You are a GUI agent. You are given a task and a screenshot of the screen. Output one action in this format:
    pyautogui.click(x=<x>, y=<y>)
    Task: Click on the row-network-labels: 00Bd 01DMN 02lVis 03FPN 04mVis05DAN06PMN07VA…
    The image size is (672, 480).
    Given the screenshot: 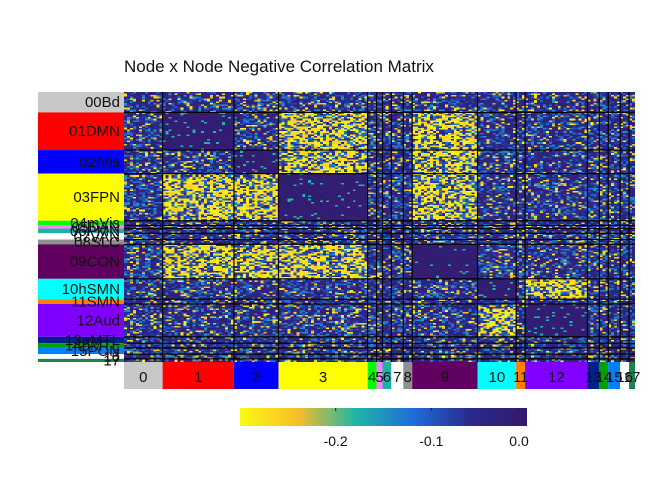 What is the action you would take?
    pyautogui.click(x=81, y=230)
    